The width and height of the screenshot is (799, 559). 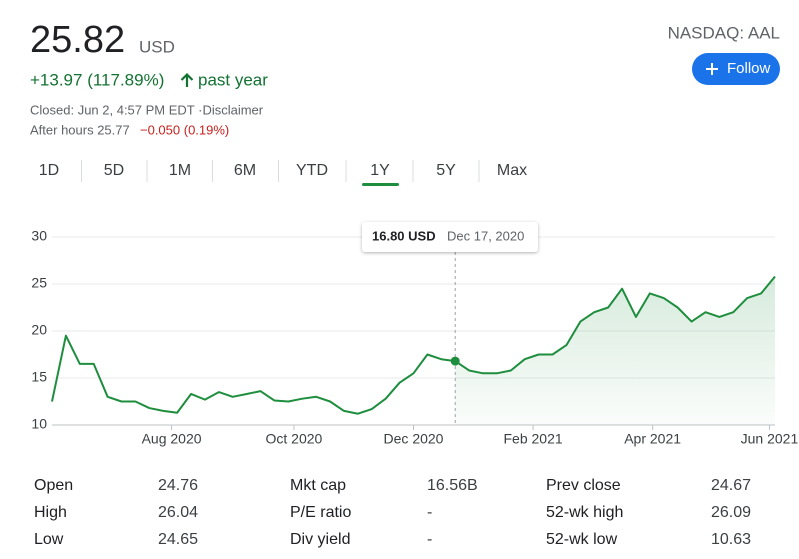 I want to click on plus-icon, so click(x=712, y=69).